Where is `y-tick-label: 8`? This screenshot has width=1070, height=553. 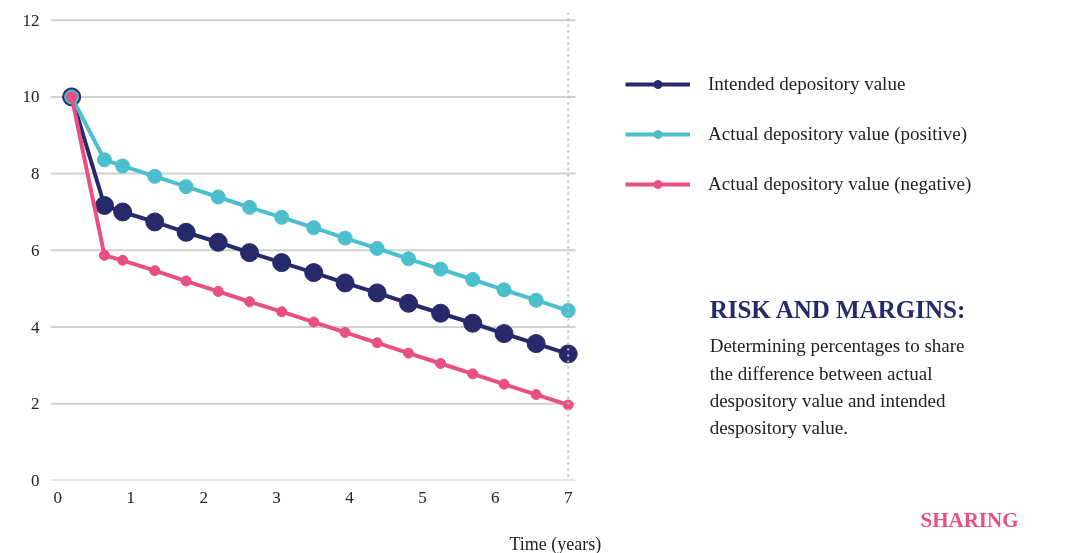
y-tick-label: 8 is located at coordinates (35, 174).